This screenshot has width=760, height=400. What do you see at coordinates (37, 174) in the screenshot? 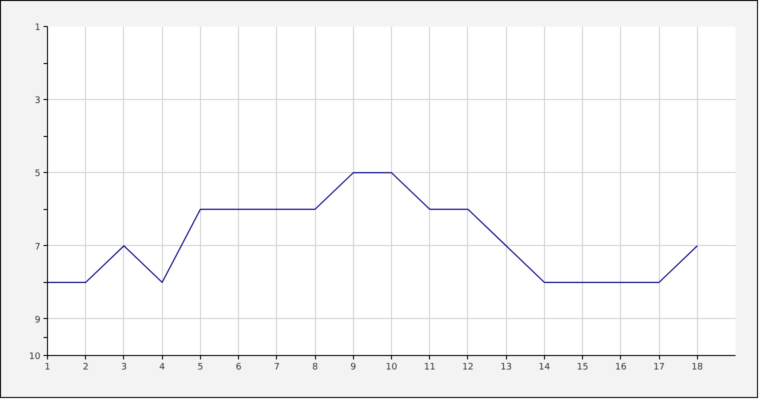
I see `y-tick-label: 5` at bounding box center [37, 174].